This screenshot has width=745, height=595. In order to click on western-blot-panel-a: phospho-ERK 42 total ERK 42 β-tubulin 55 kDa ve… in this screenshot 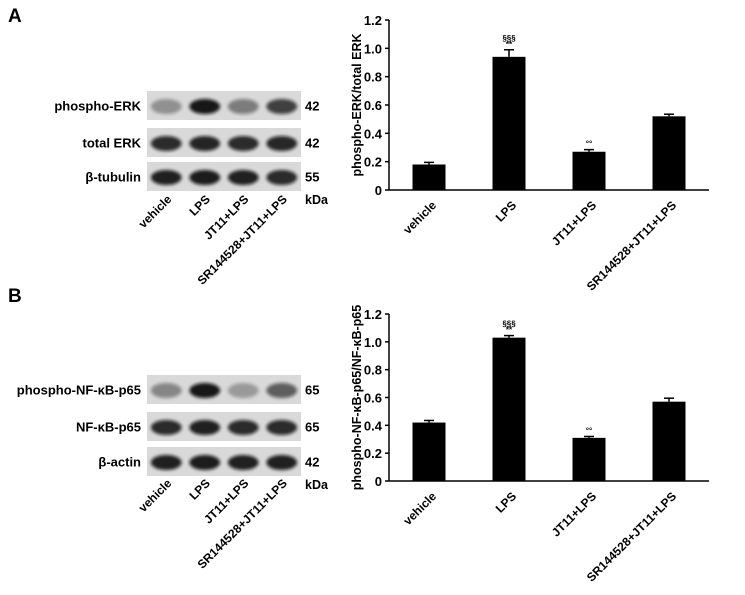, I will do `click(191, 189)`.